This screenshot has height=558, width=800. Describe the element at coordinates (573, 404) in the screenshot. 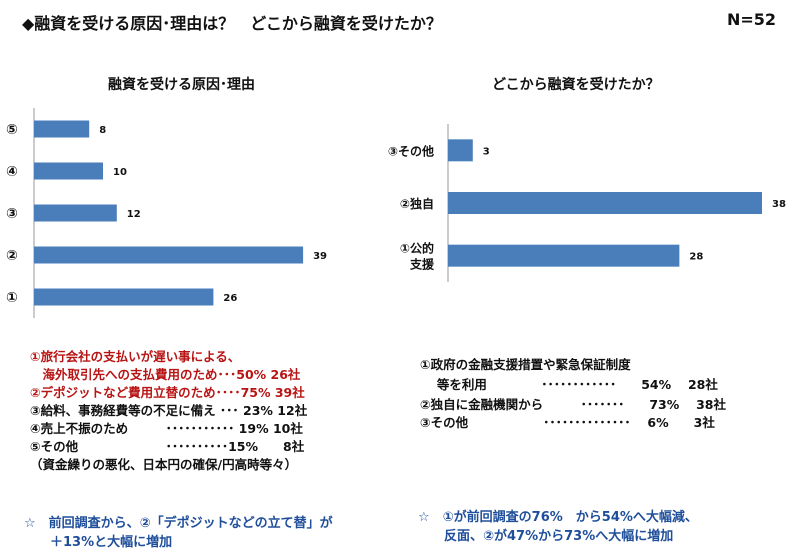

I see `right-note-line: ②独自に金融機関から ･･･････ 73% 38社` at that location.